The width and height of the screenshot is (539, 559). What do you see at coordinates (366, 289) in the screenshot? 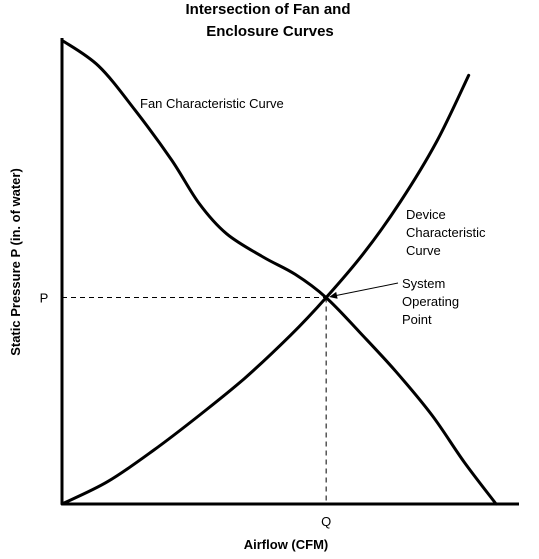
I see `operating-point-arrow` at bounding box center [366, 289].